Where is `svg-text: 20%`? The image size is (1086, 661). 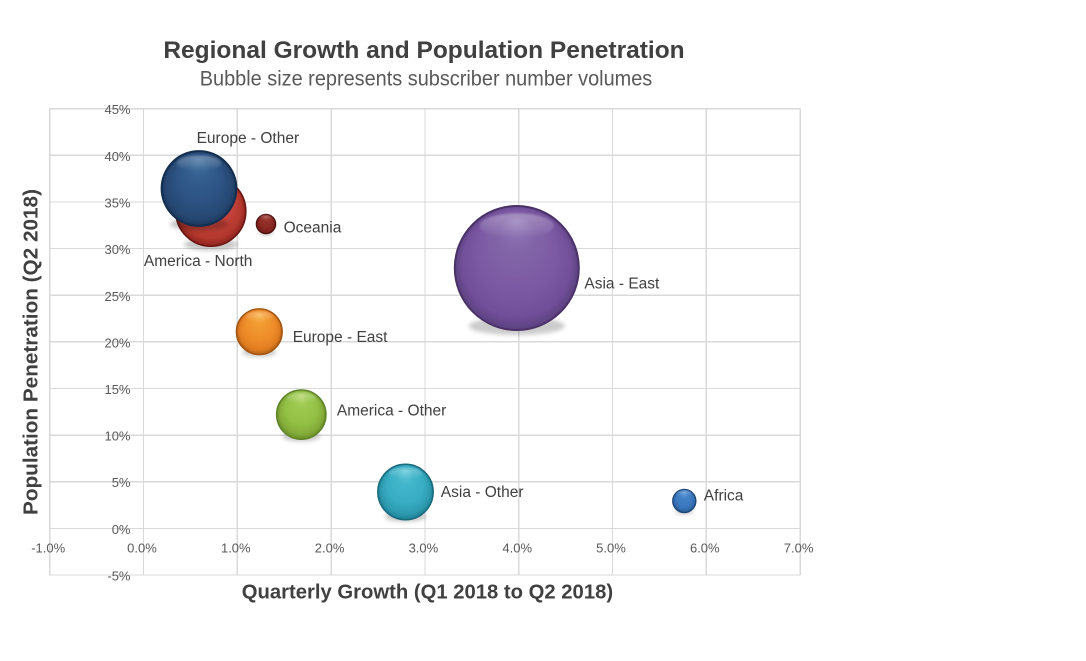
svg-text: 20% is located at coordinates (117, 342).